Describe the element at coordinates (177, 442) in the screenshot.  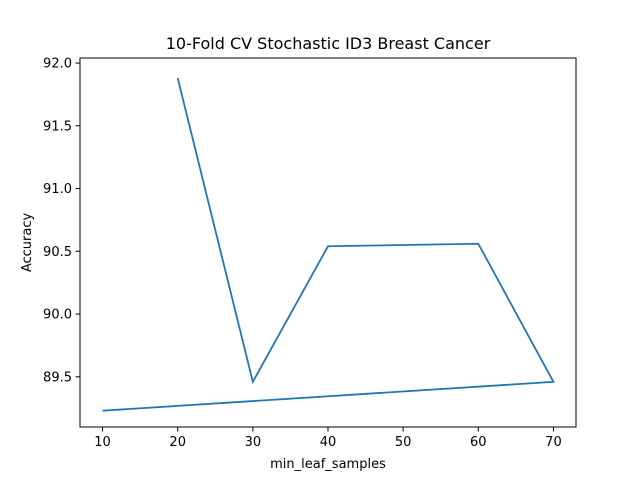
I see `x-tick-label: 20` at that location.